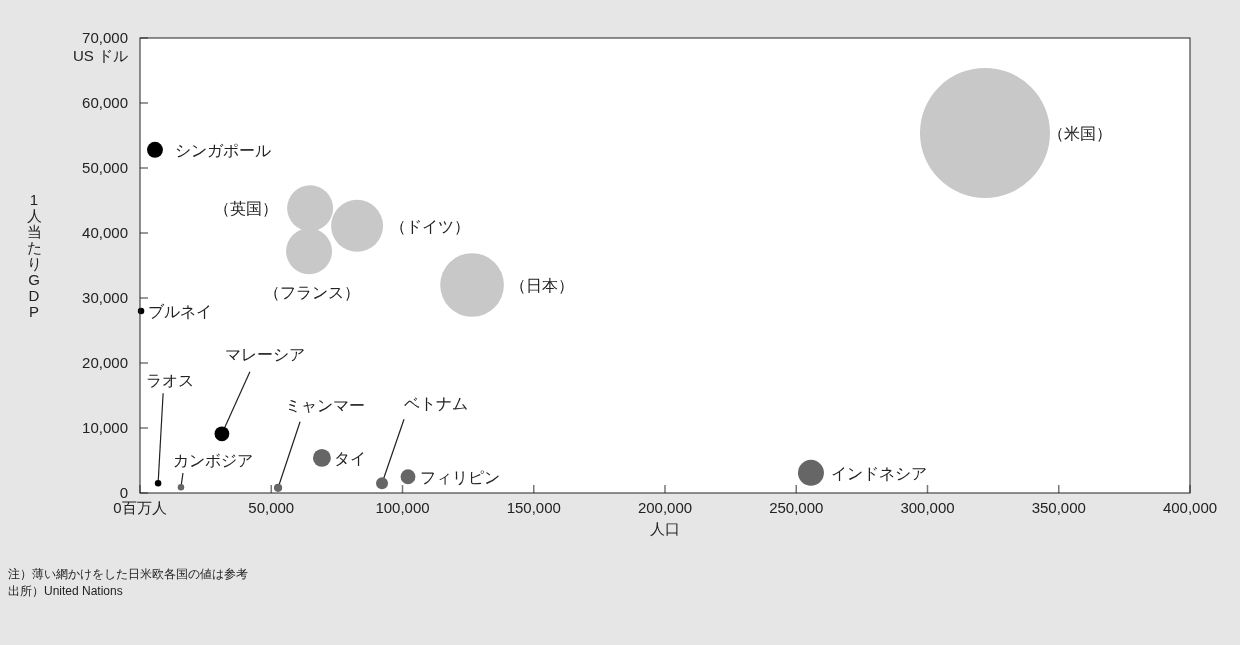  Describe the element at coordinates (927, 507) in the screenshot. I see `x-tick-label: 300,000` at that location.